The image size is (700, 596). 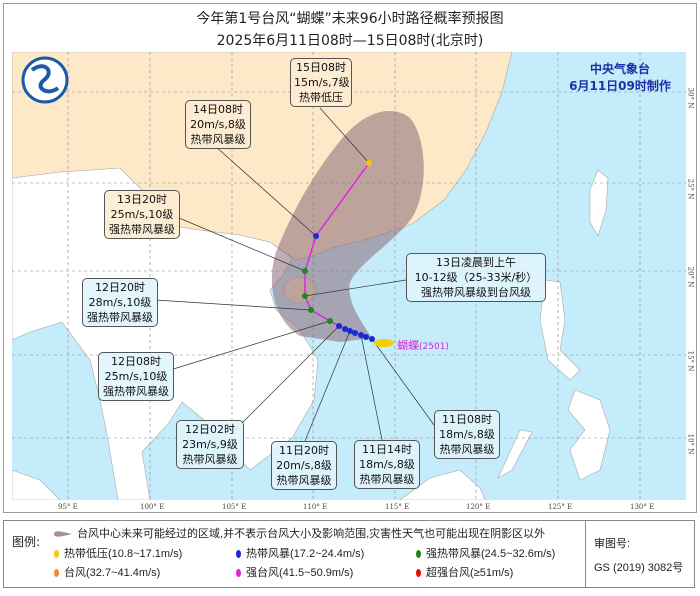 What do you see at coordinates (123, 554) in the screenshot?
I see `legend-label: 热带低压(10.8~17.1m/s)` at bounding box center [123, 554].